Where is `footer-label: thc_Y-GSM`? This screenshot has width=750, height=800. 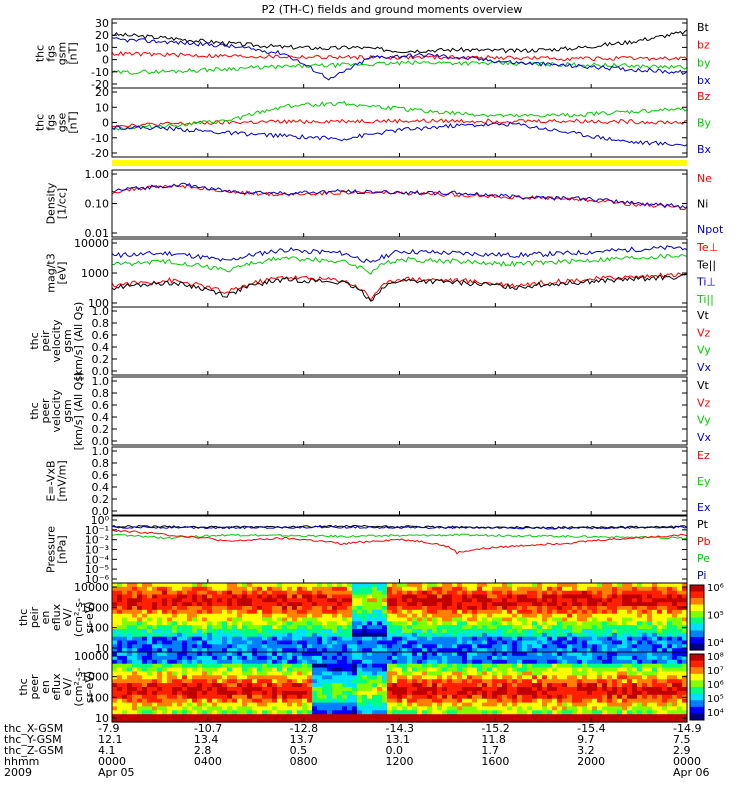
footer-label: thc_Y-GSM is located at coordinates (33, 739).